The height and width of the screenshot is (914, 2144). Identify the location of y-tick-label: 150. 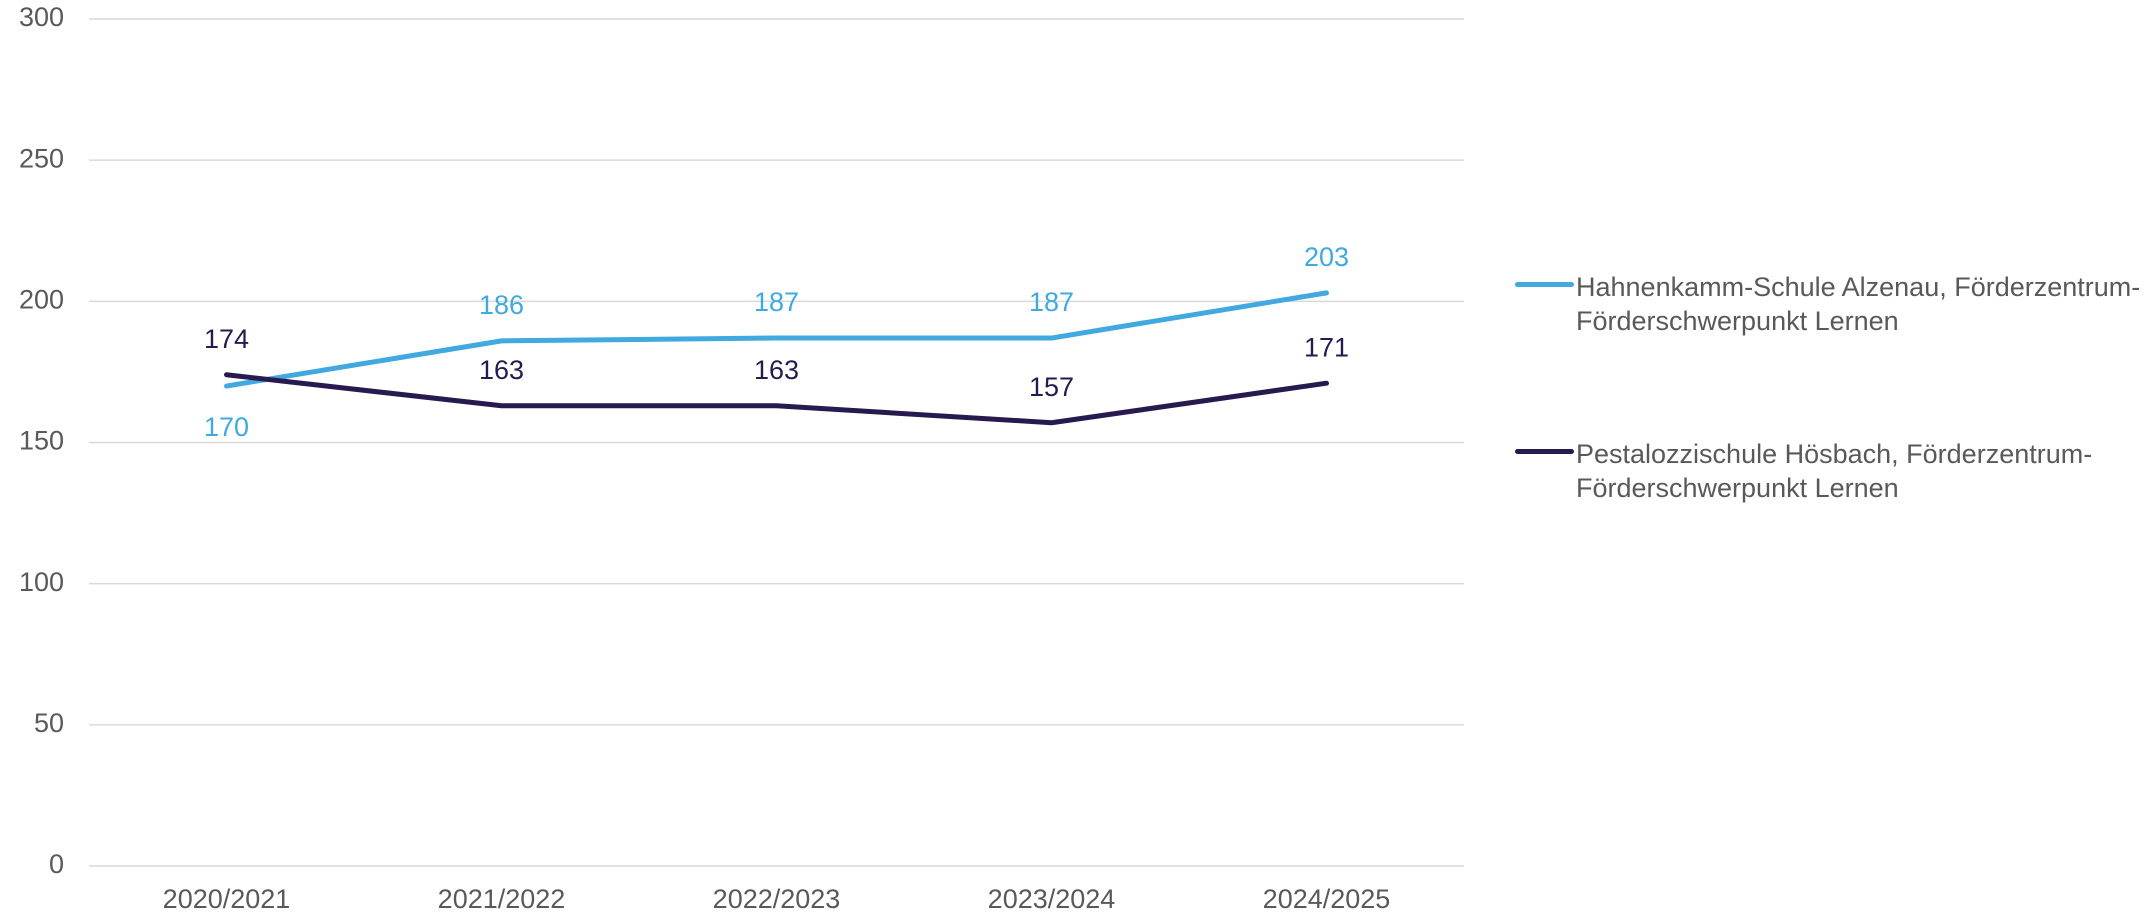
(41, 441).